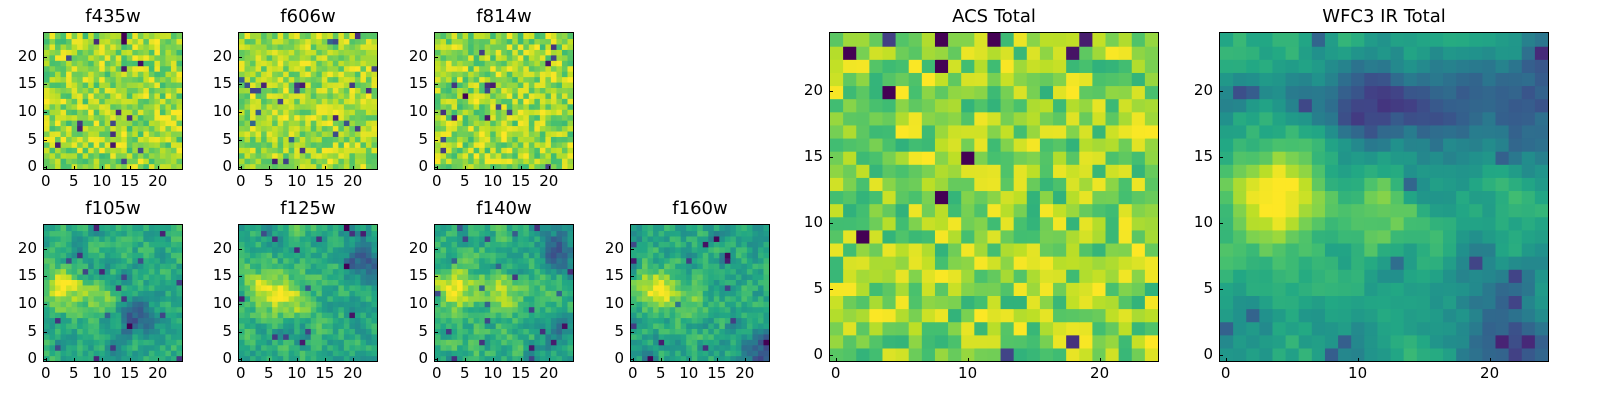  I want to click on panel-f105w: f105w 0 5 10 15 20 0 5 10 15 20, so click(100, 292).